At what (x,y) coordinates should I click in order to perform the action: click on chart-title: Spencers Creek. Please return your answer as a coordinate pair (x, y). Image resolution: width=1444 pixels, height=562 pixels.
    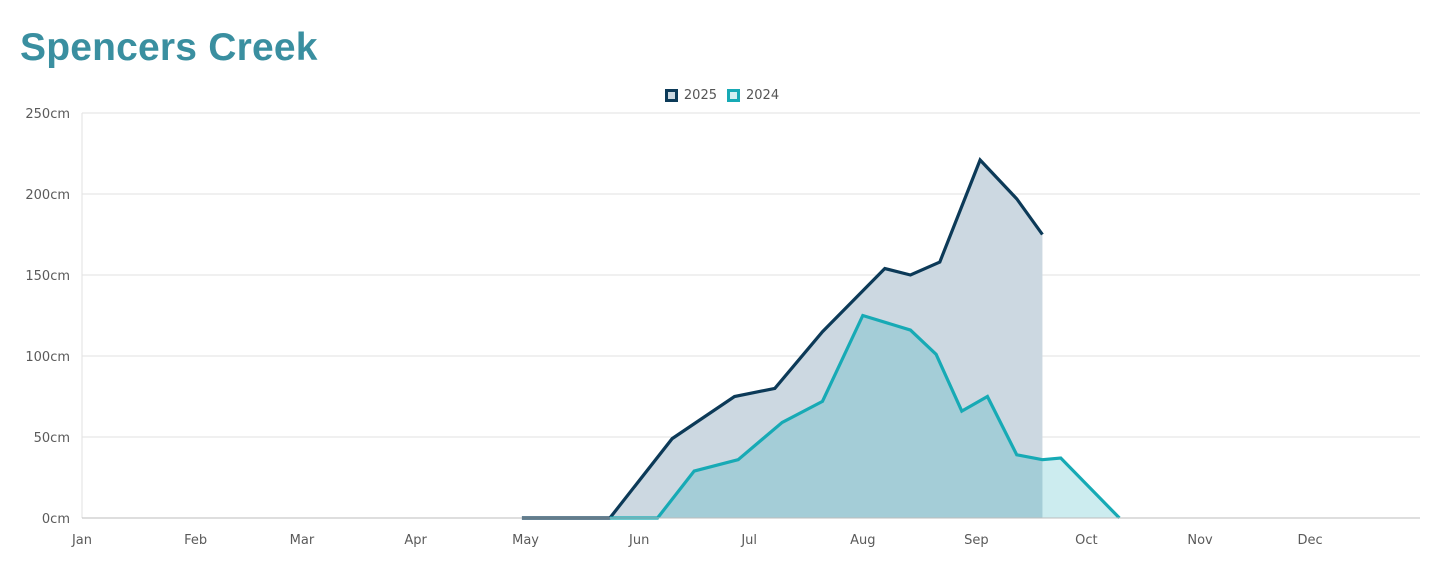
    Looking at the image, I should click on (169, 47).